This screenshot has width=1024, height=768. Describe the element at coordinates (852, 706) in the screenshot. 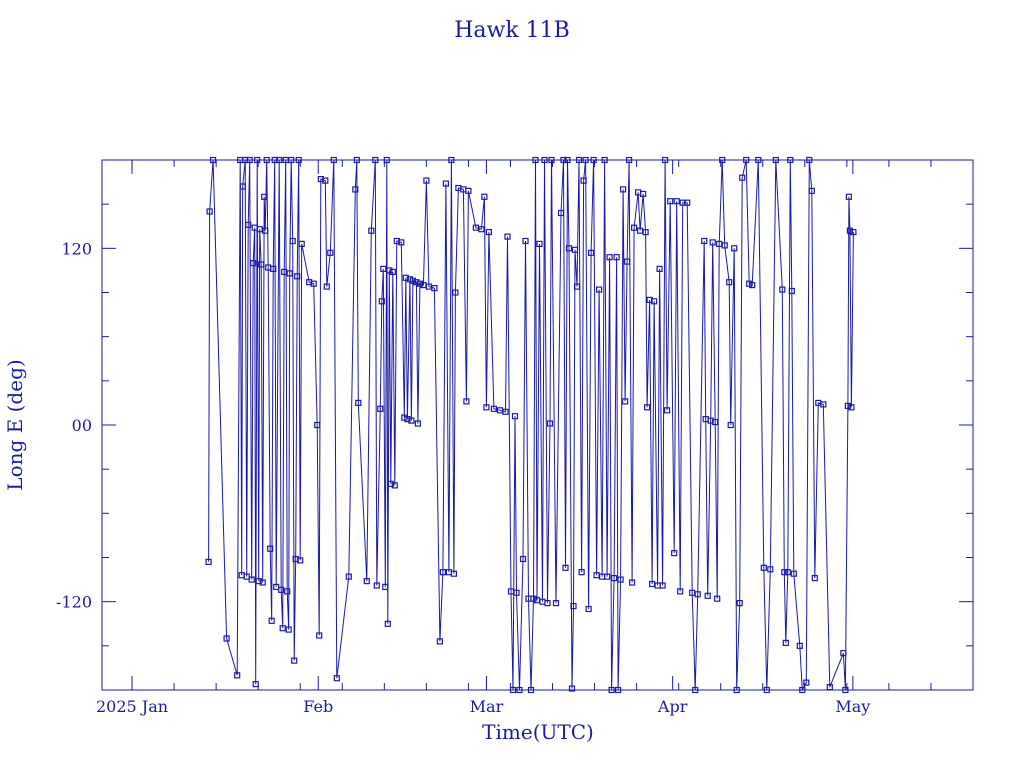

I see `x-tick-label: May` at that location.